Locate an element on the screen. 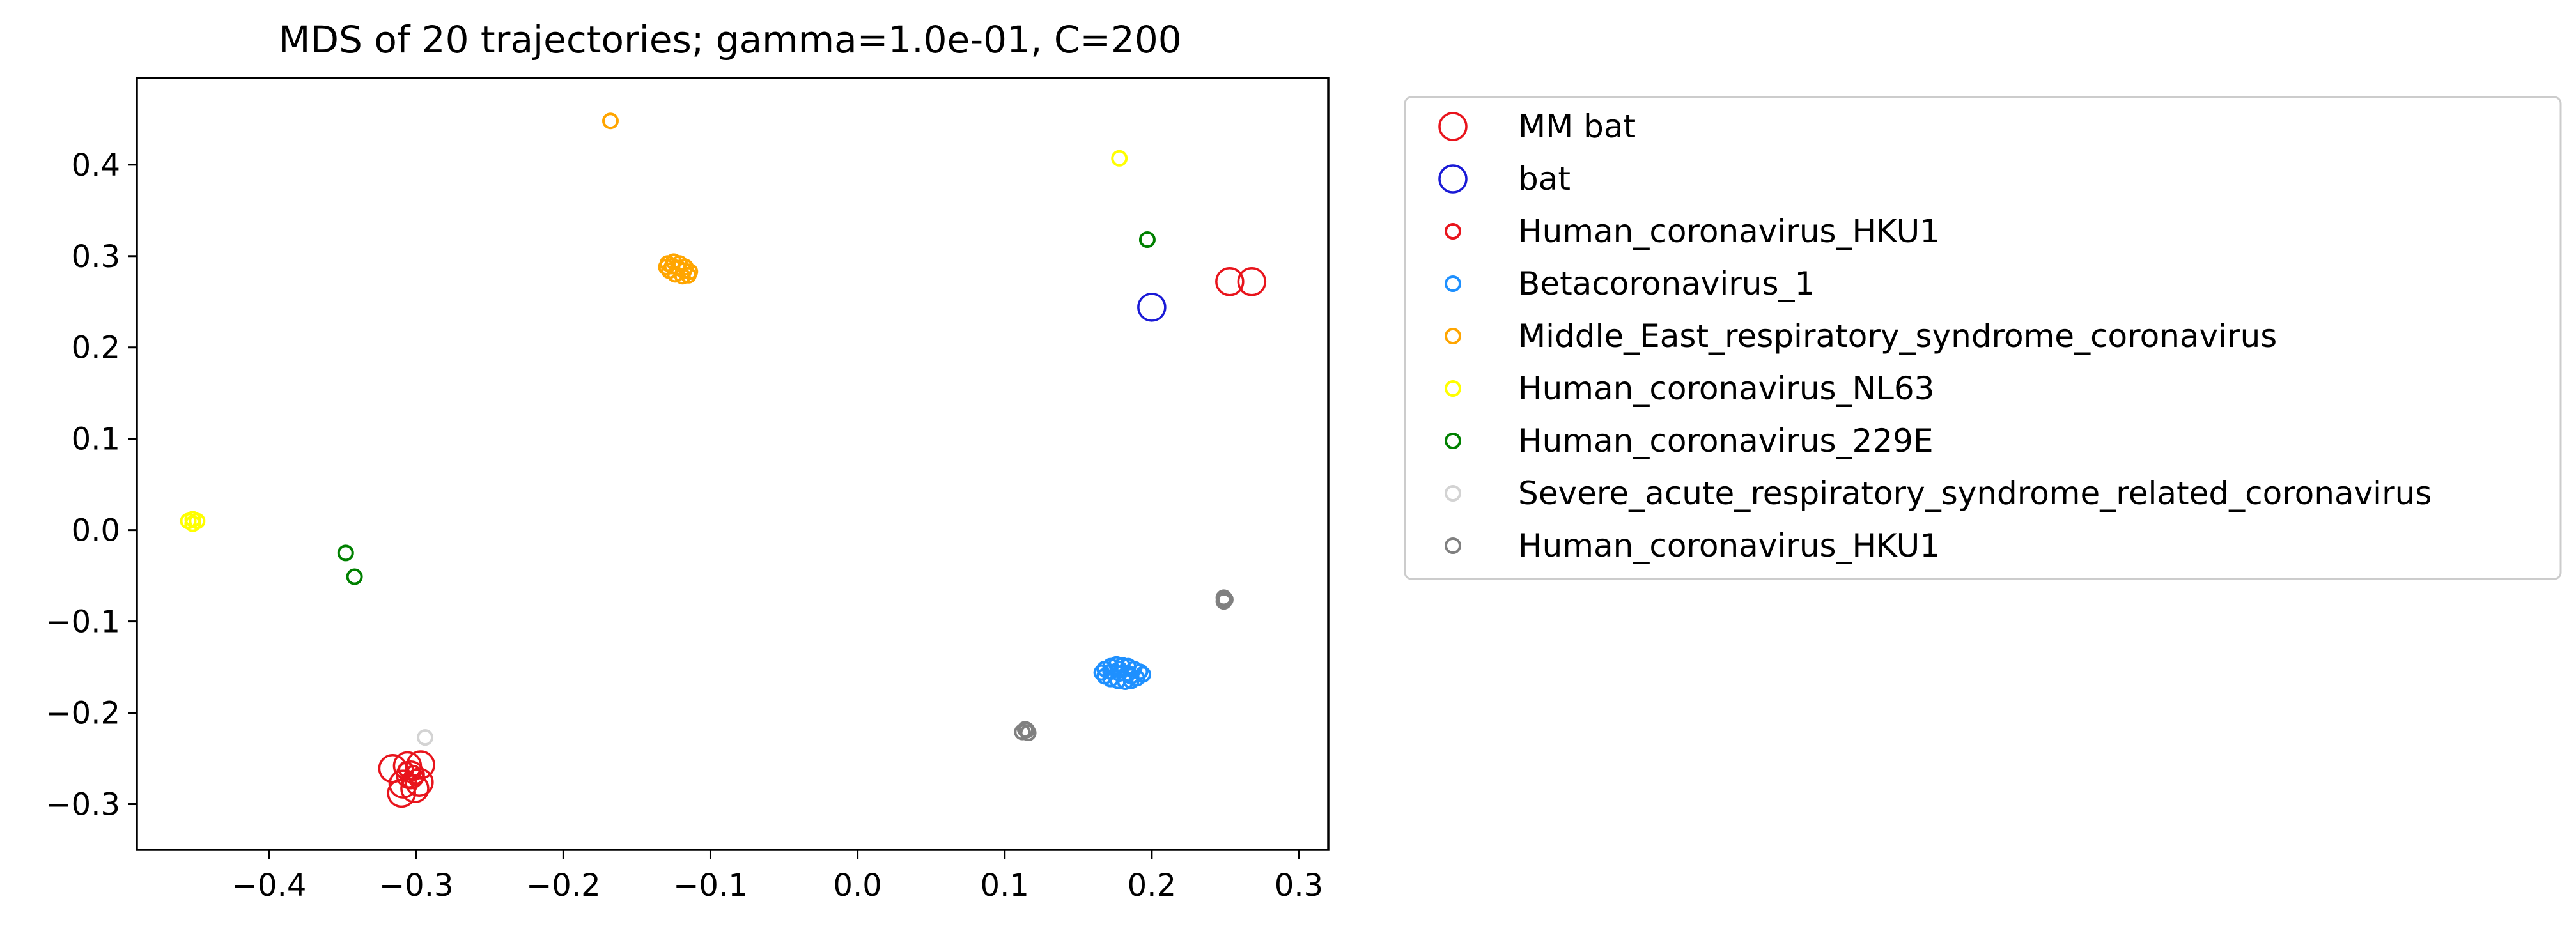  x-tick-label: −0.3 is located at coordinates (416, 886).